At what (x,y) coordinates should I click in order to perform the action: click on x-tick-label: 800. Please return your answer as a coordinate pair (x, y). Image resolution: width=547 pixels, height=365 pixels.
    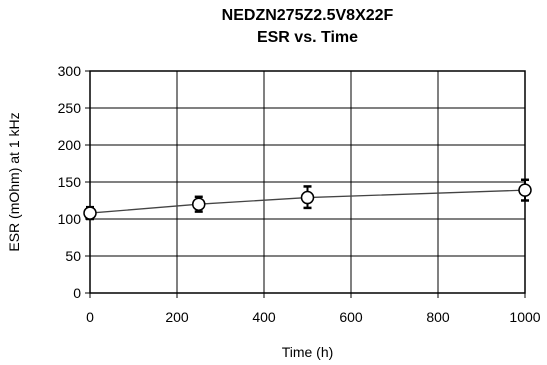
    Looking at the image, I should click on (438, 317).